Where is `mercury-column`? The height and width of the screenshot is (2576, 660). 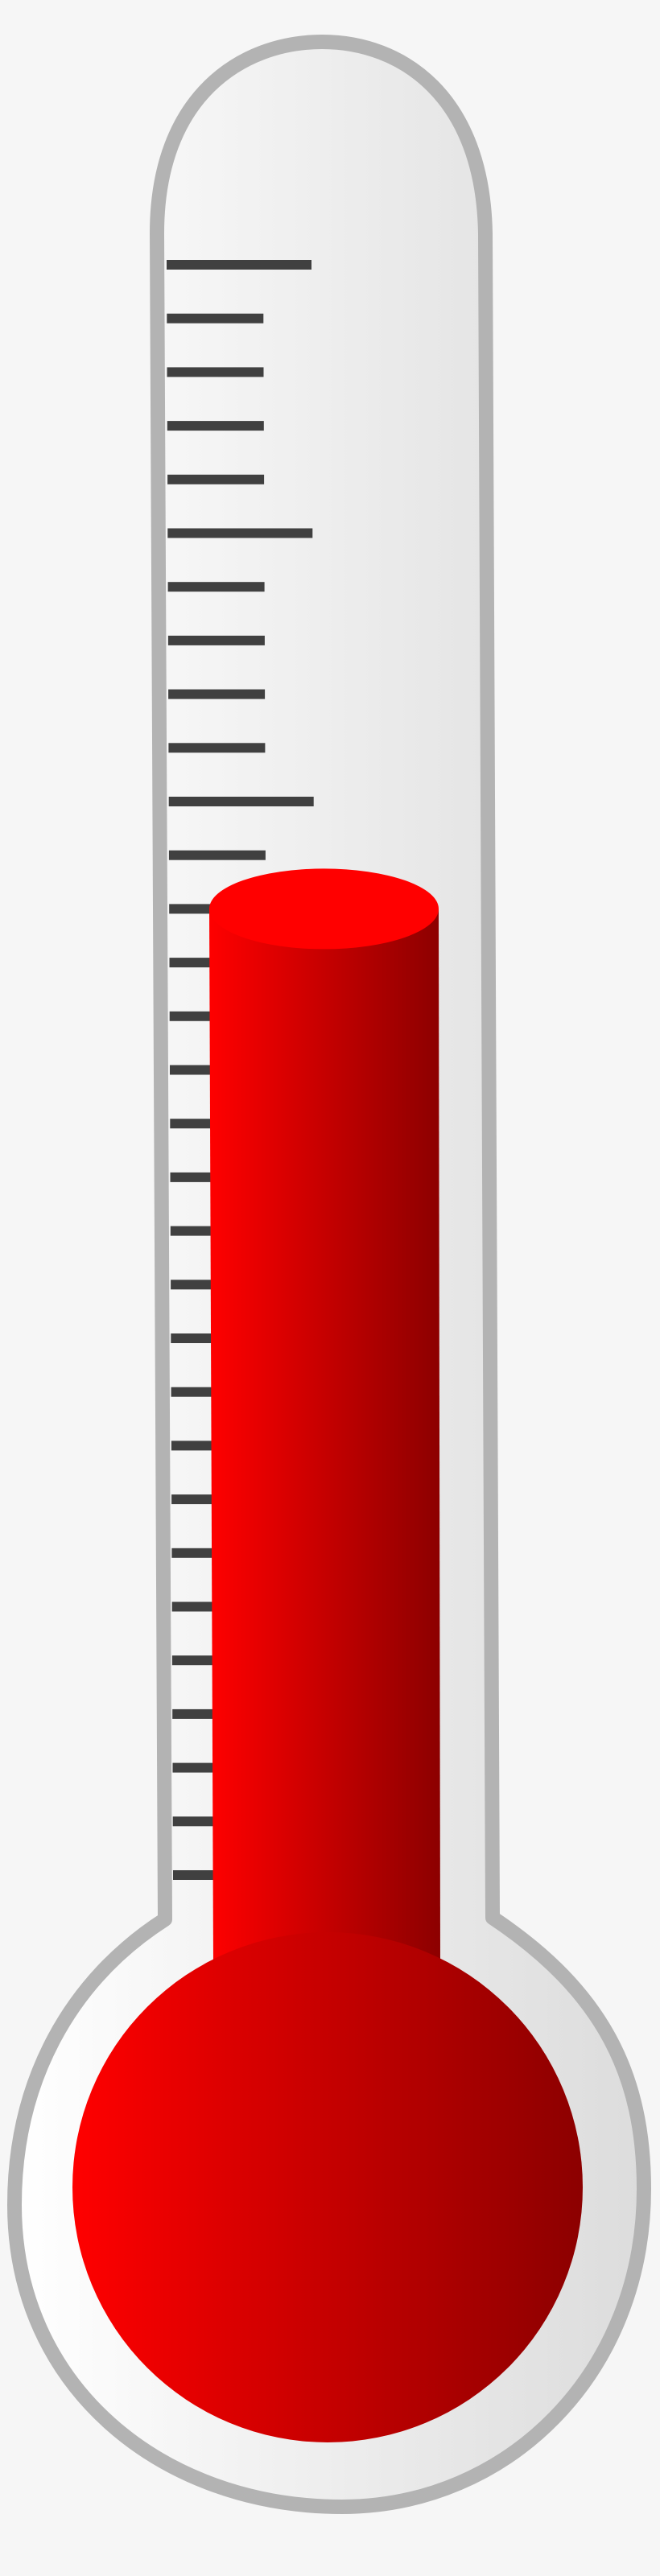
mercury-column is located at coordinates (325, 1416).